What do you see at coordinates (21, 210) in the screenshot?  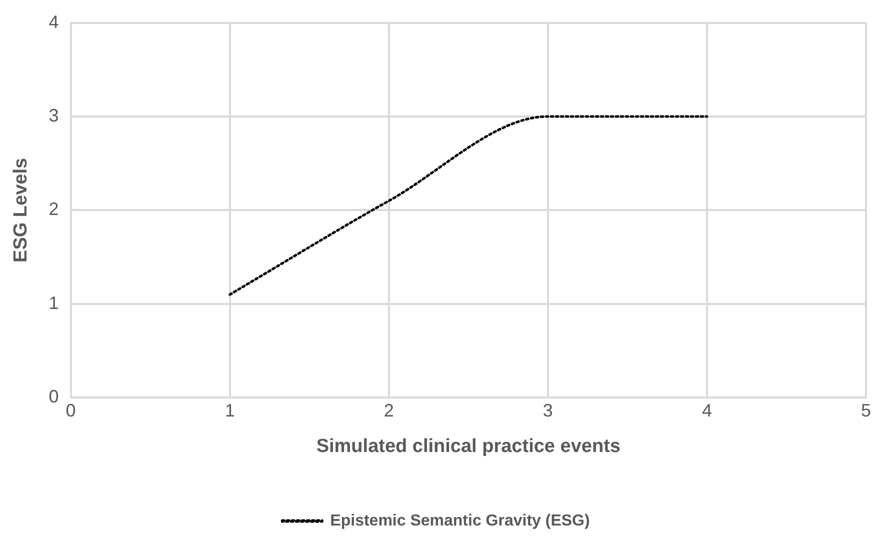 I see `y-axis-title: ESG Levels` at bounding box center [21, 210].